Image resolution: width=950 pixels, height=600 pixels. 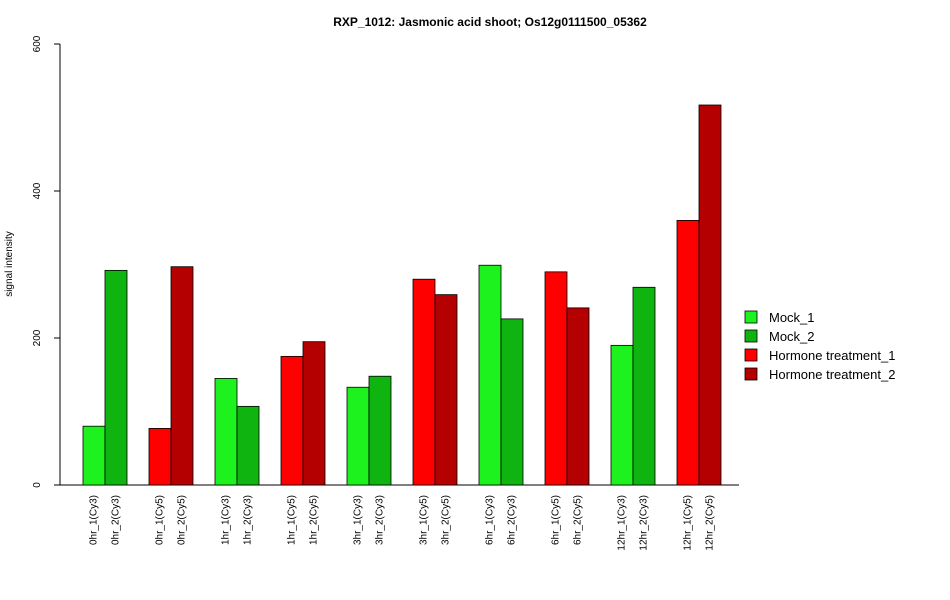 What do you see at coordinates (578, 520) in the screenshot?
I see `x-tick-label: 6hr_2(Cy5)` at bounding box center [578, 520].